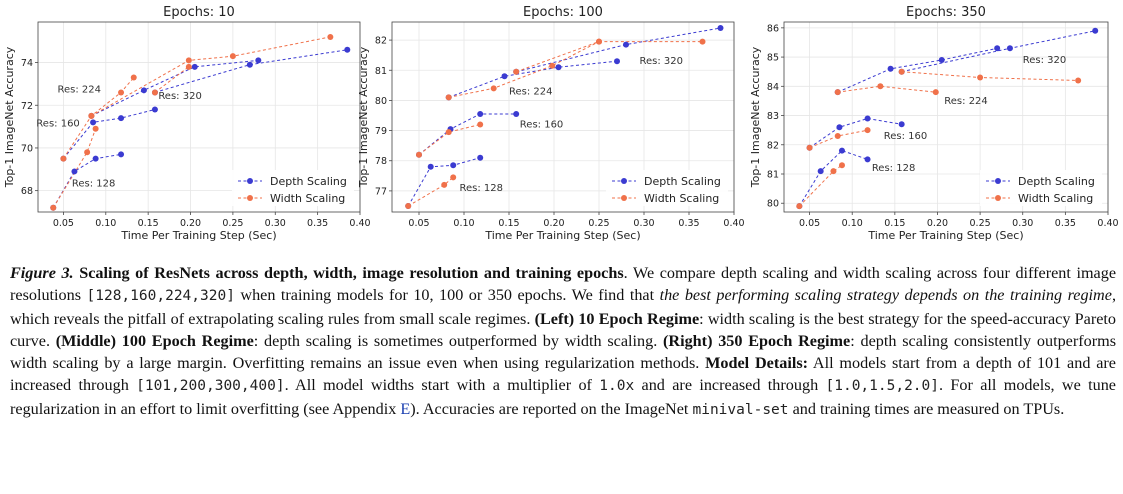  What do you see at coordinates (308, 181) in the screenshot?
I see `legend-label: Depth Scaling` at bounding box center [308, 181].